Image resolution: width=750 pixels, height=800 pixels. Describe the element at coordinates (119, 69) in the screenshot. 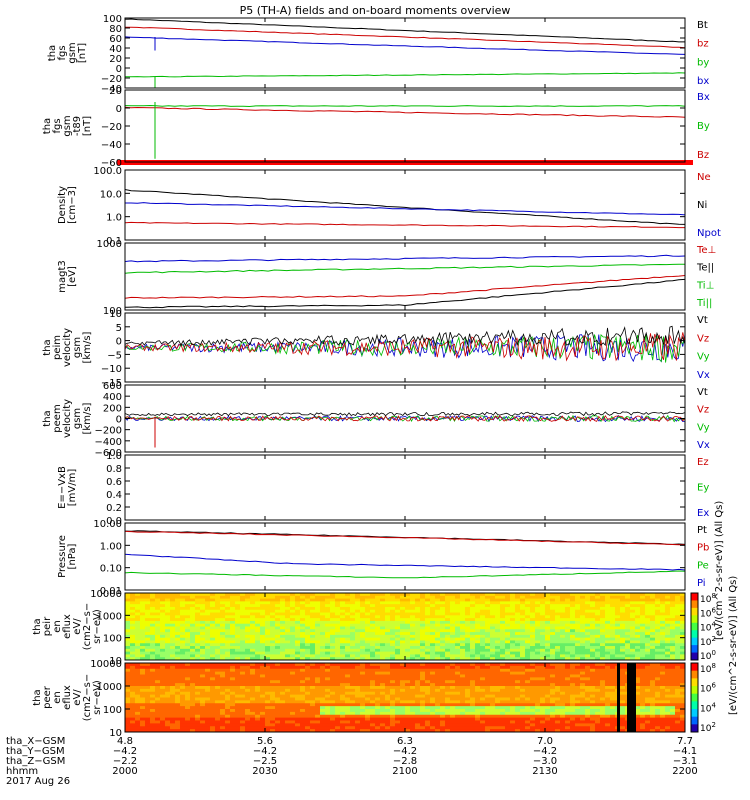

I see `ytick-label: 0` at that location.